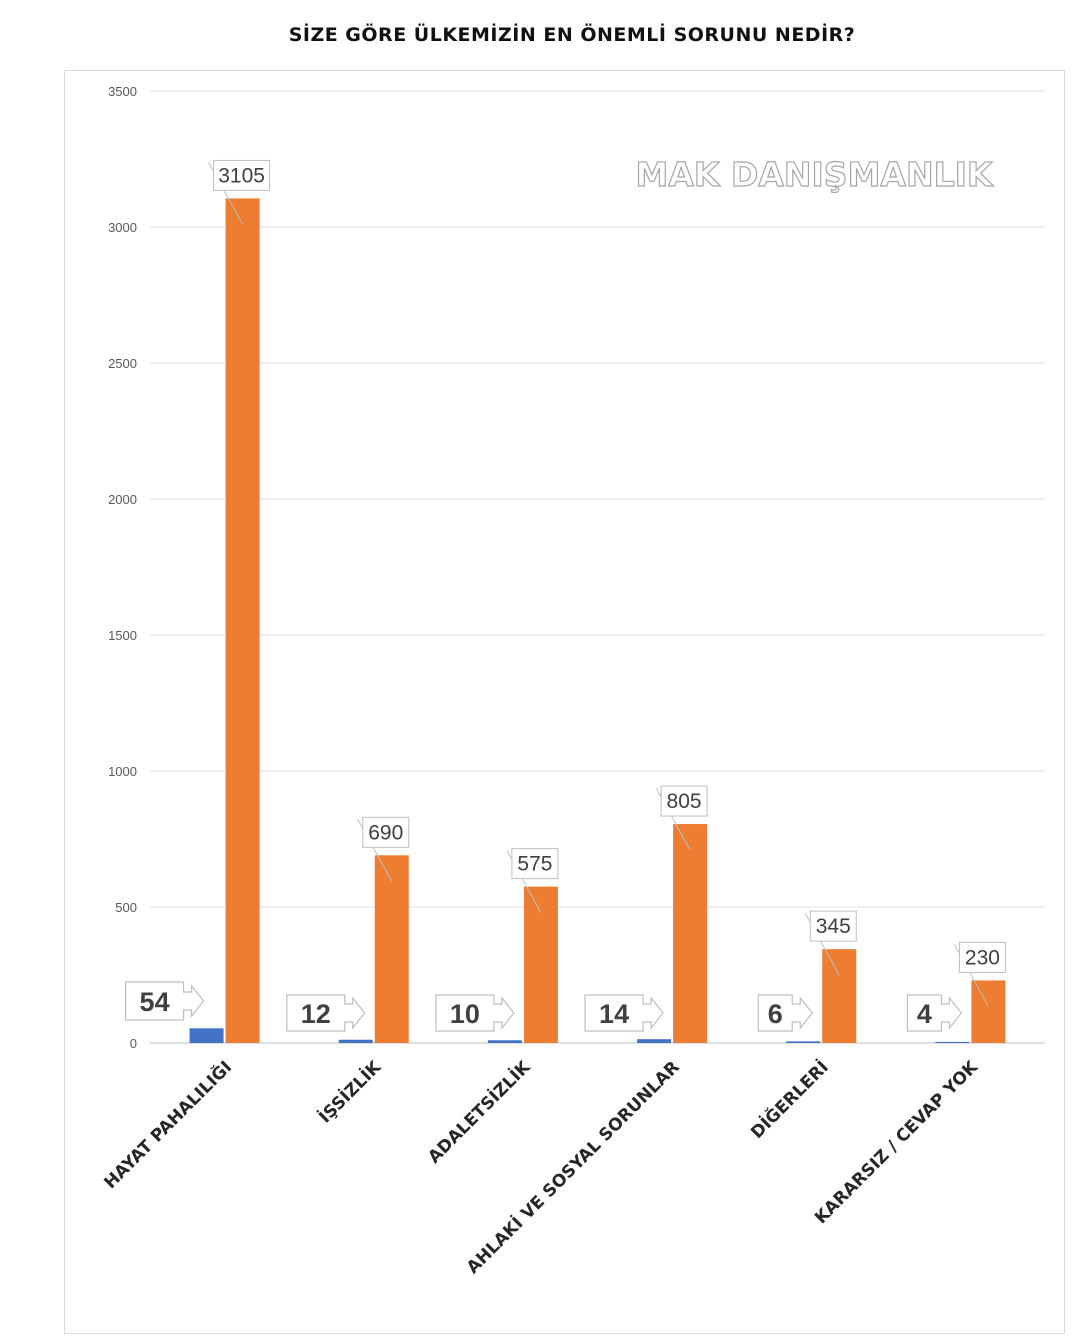 Image resolution: width=1080 pixels, height=1344 pixels. Describe the element at coordinates (924, 1014) in the screenshot. I see `data-label-series1: 4` at that location.